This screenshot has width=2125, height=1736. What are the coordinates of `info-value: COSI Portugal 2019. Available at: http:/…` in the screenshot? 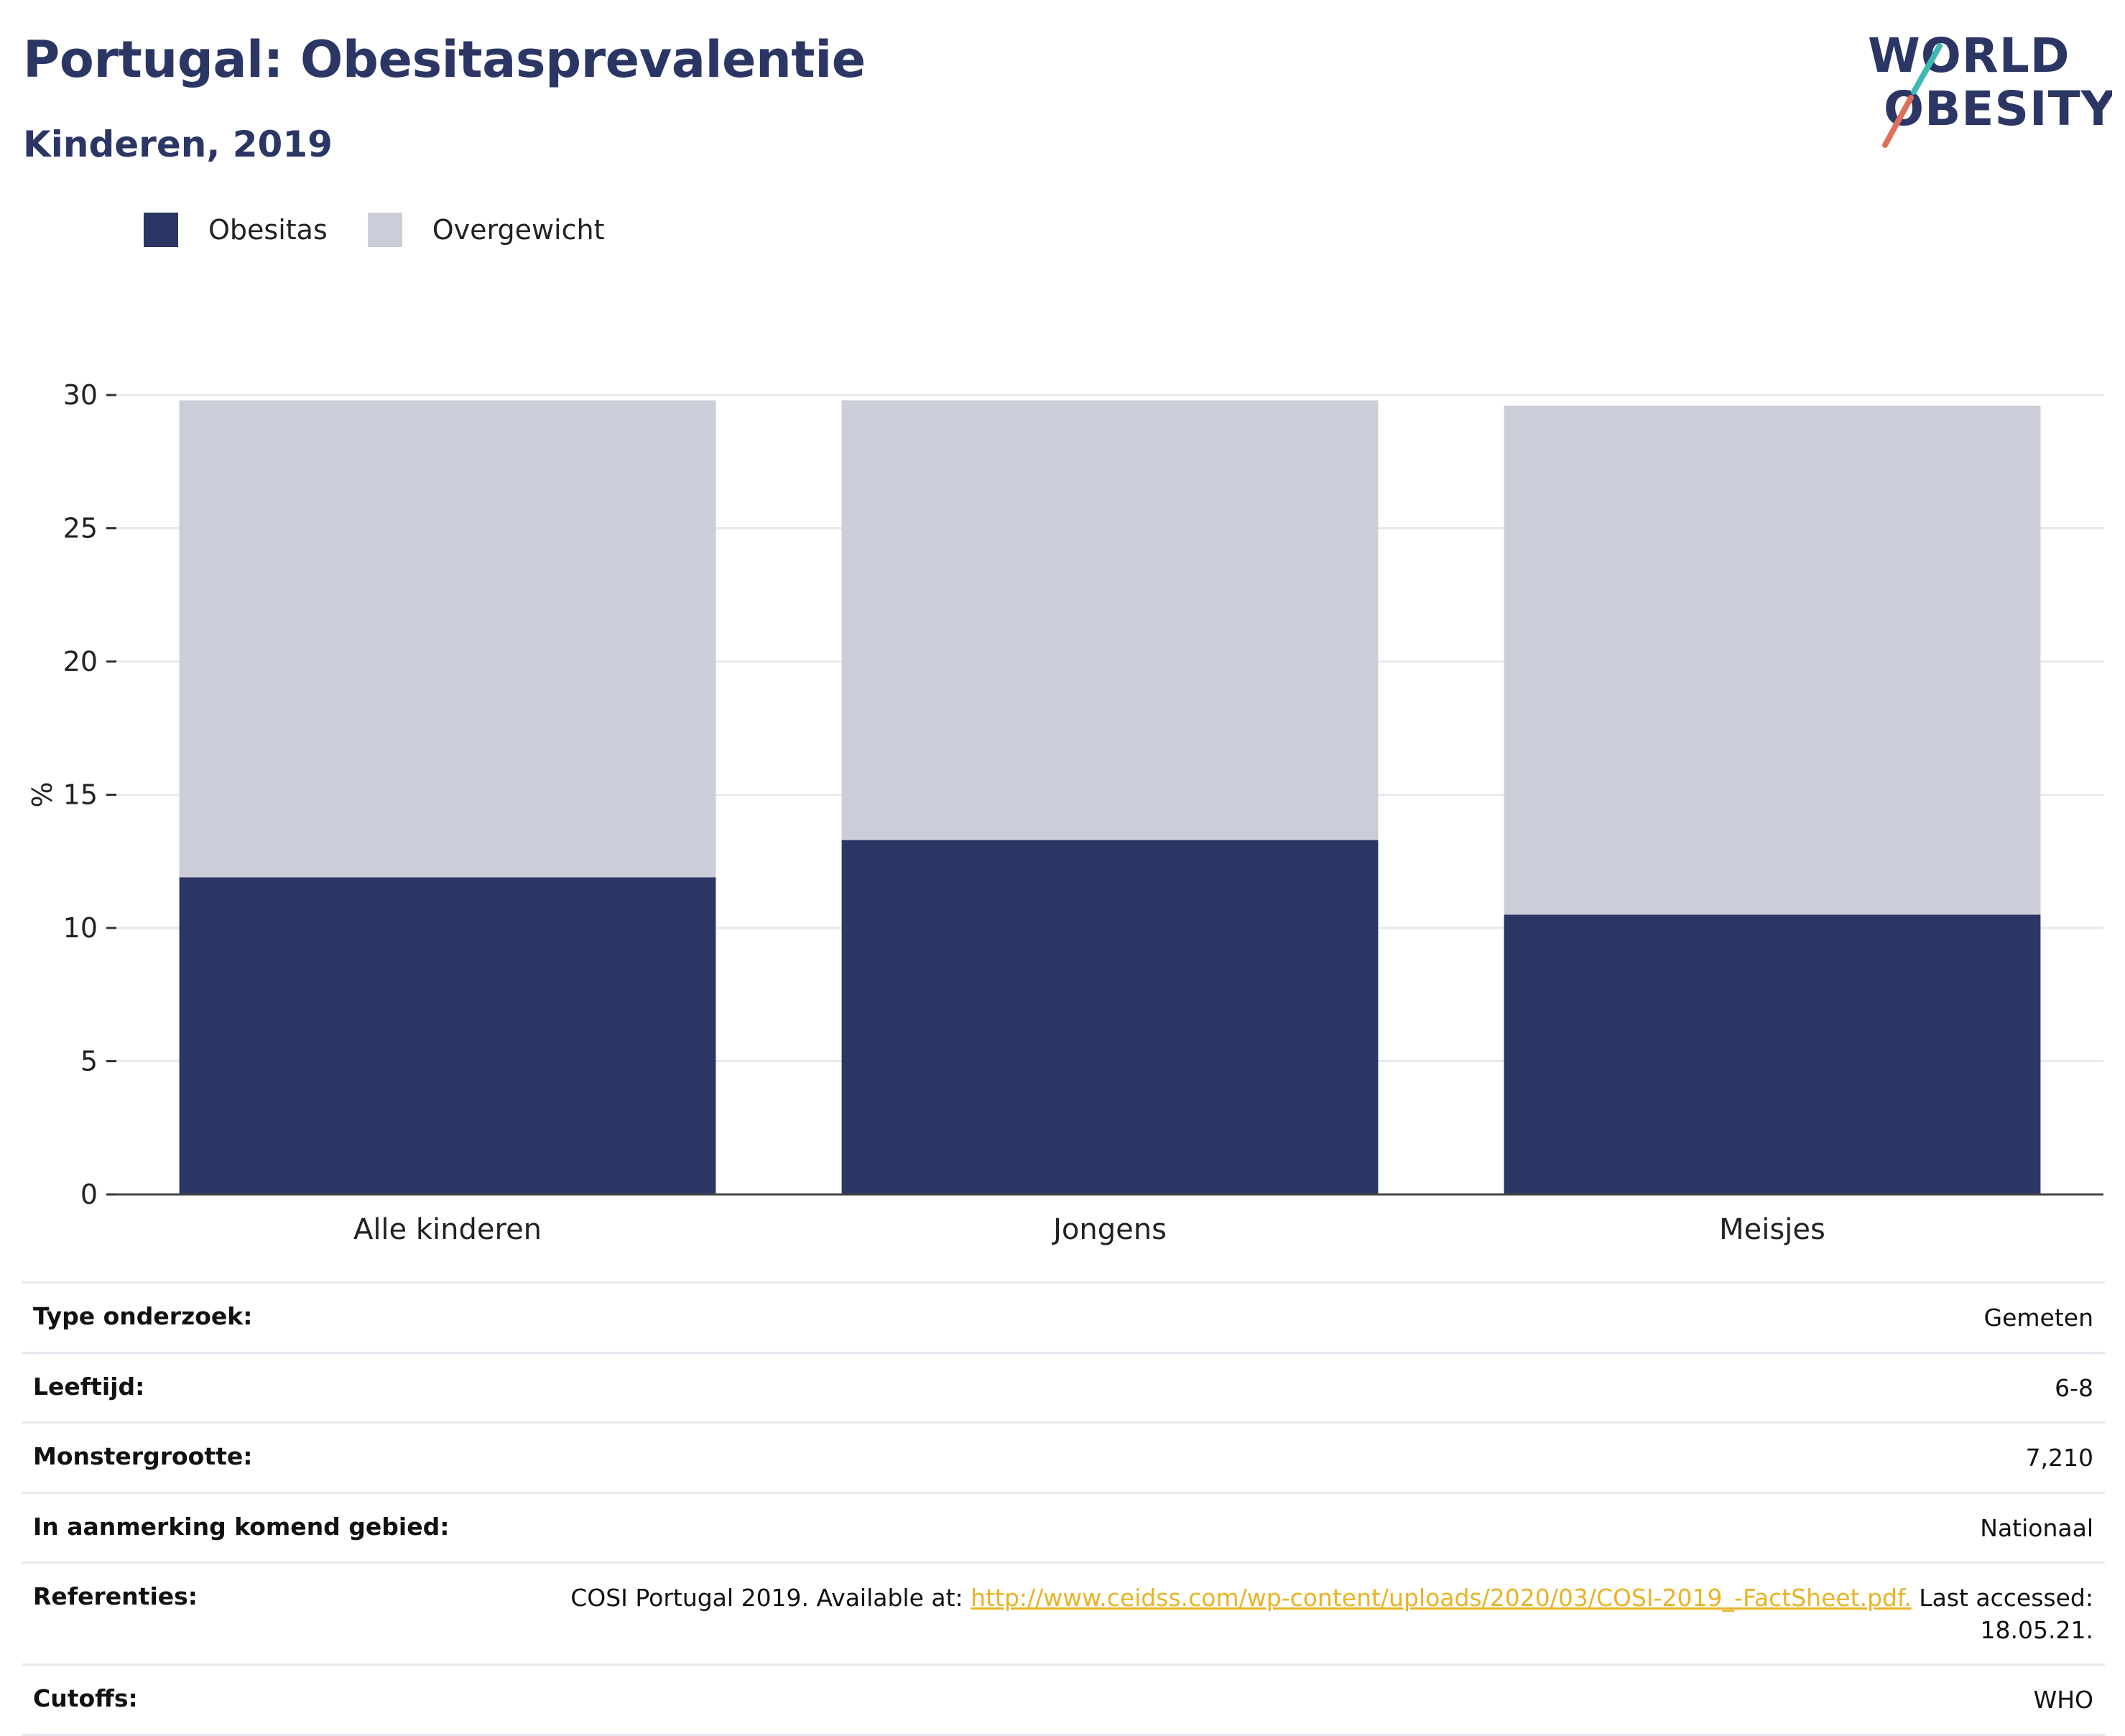 It's located at (1285, 1614).